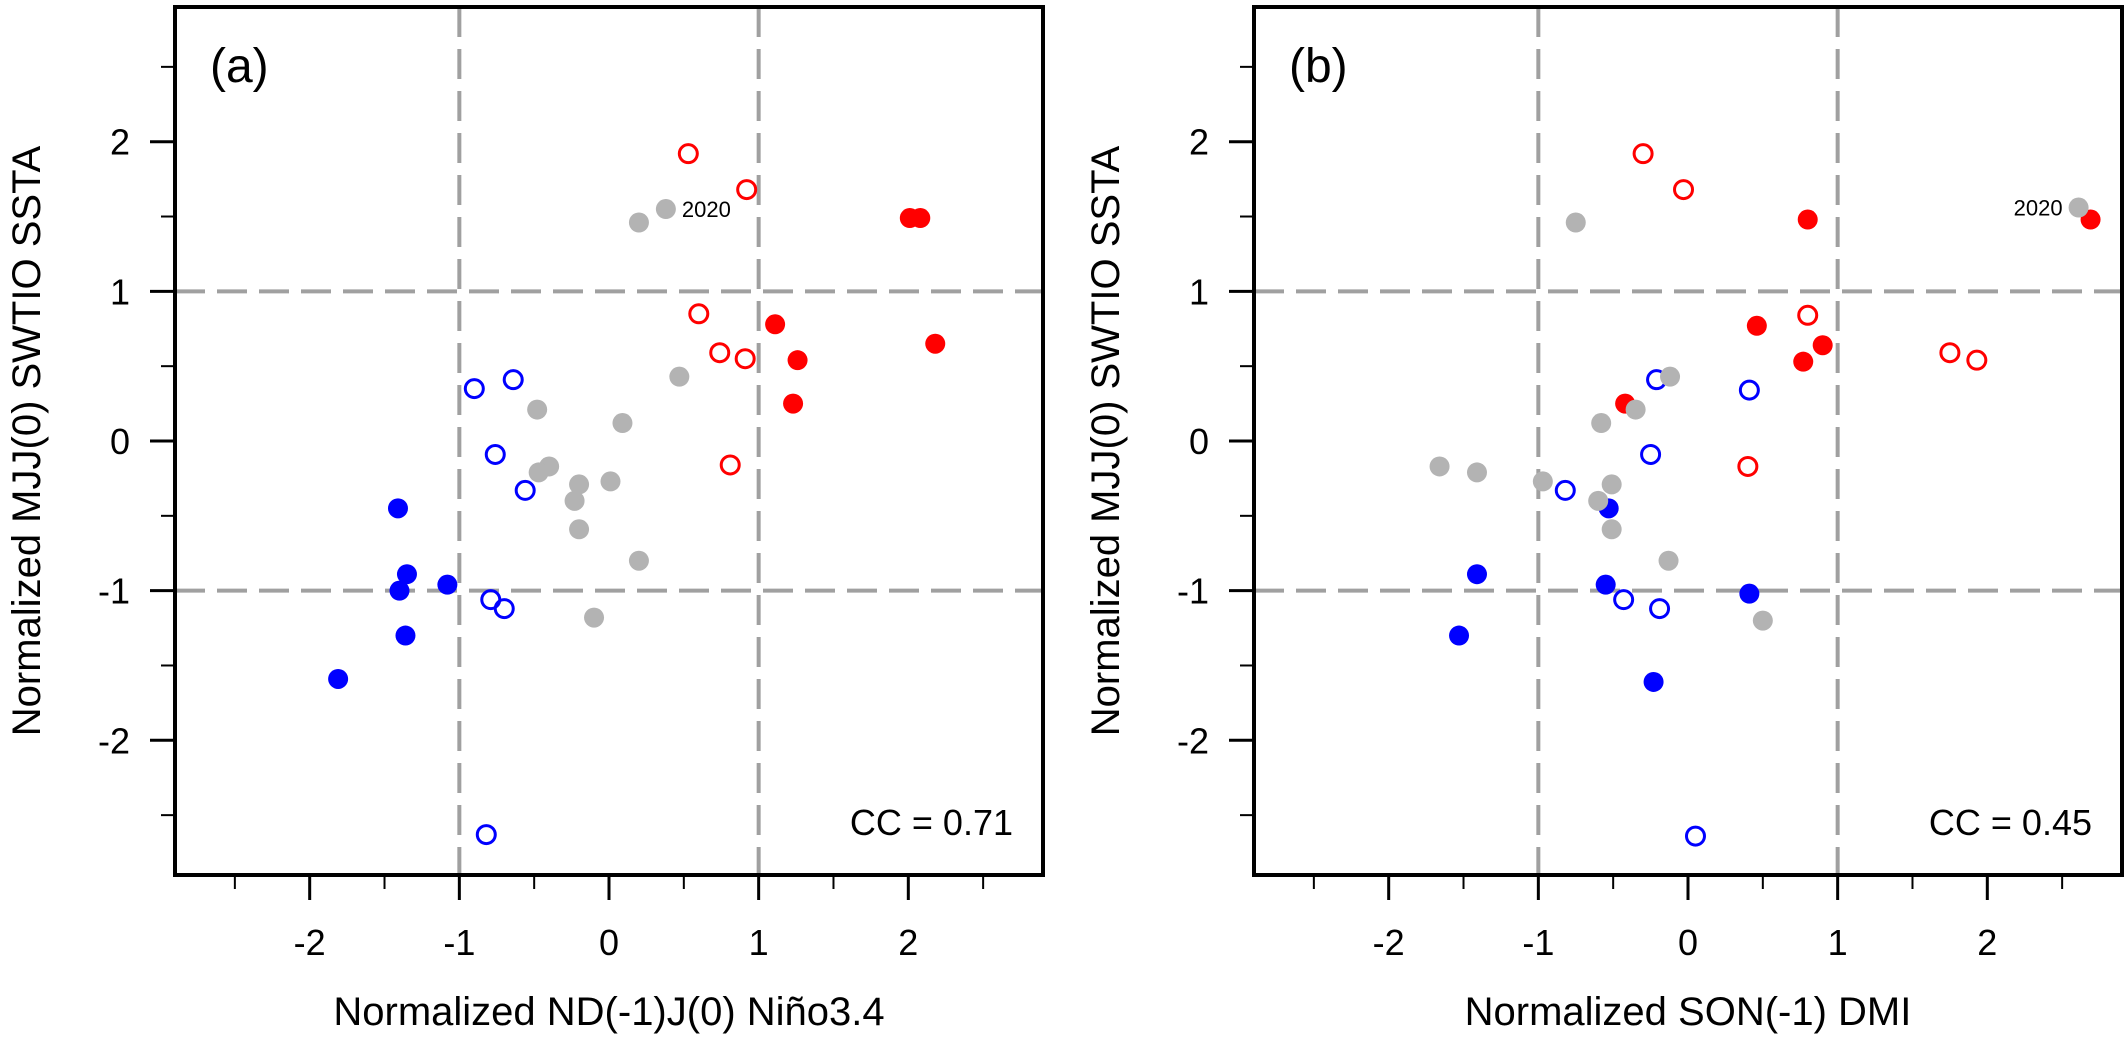  I want to click on cc-annotation: CC = 0.71, so click(931, 822).